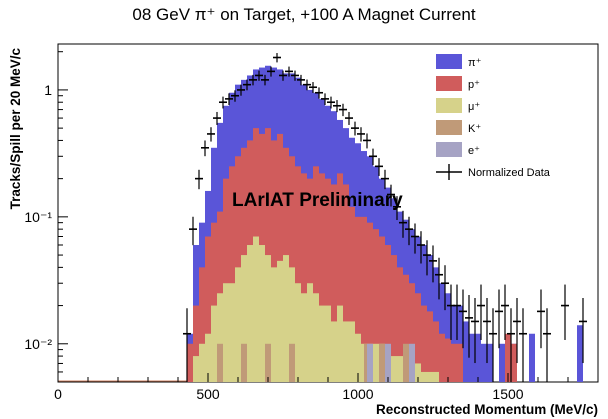 The image size is (608, 419). I want to click on x-tick-label: 0, so click(58, 394).